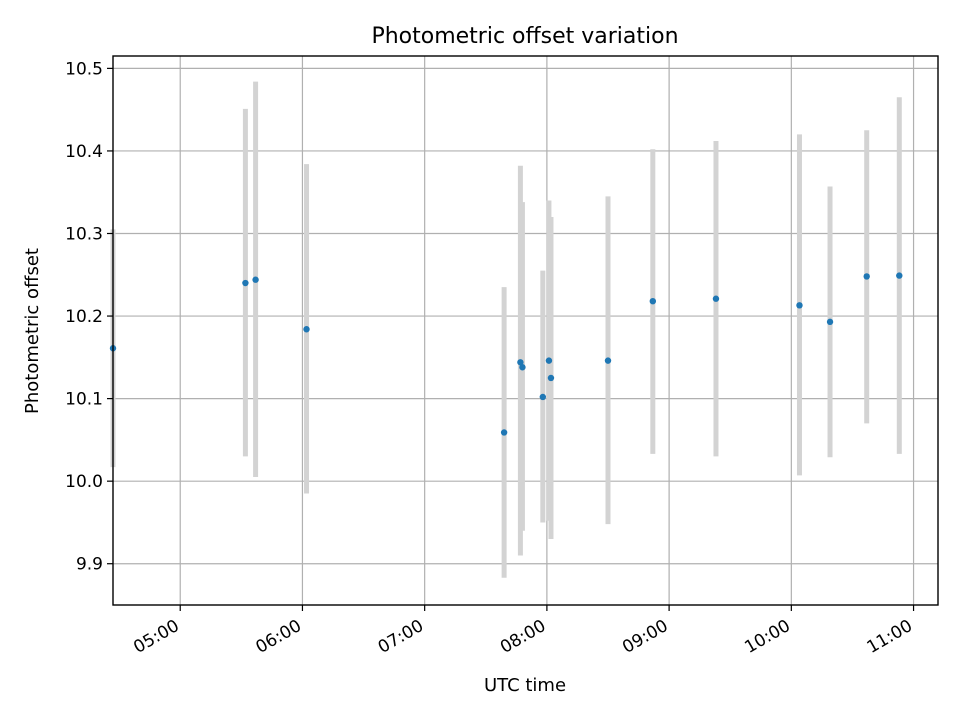  What do you see at coordinates (84, 482) in the screenshot?
I see `y-tick-label: 10.0` at bounding box center [84, 482].